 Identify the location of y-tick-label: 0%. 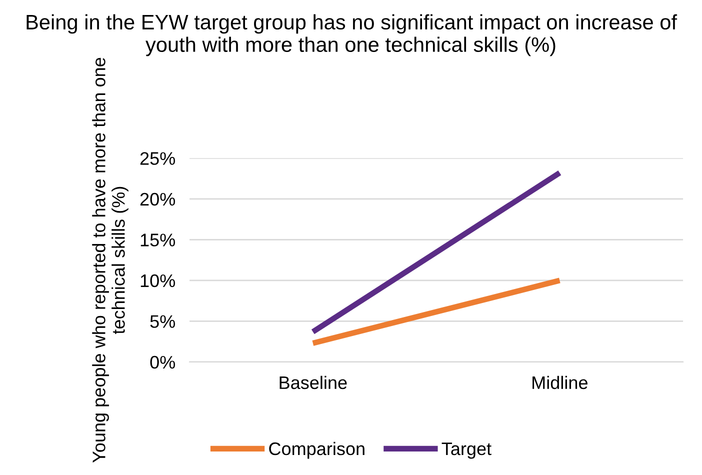
(163, 362).